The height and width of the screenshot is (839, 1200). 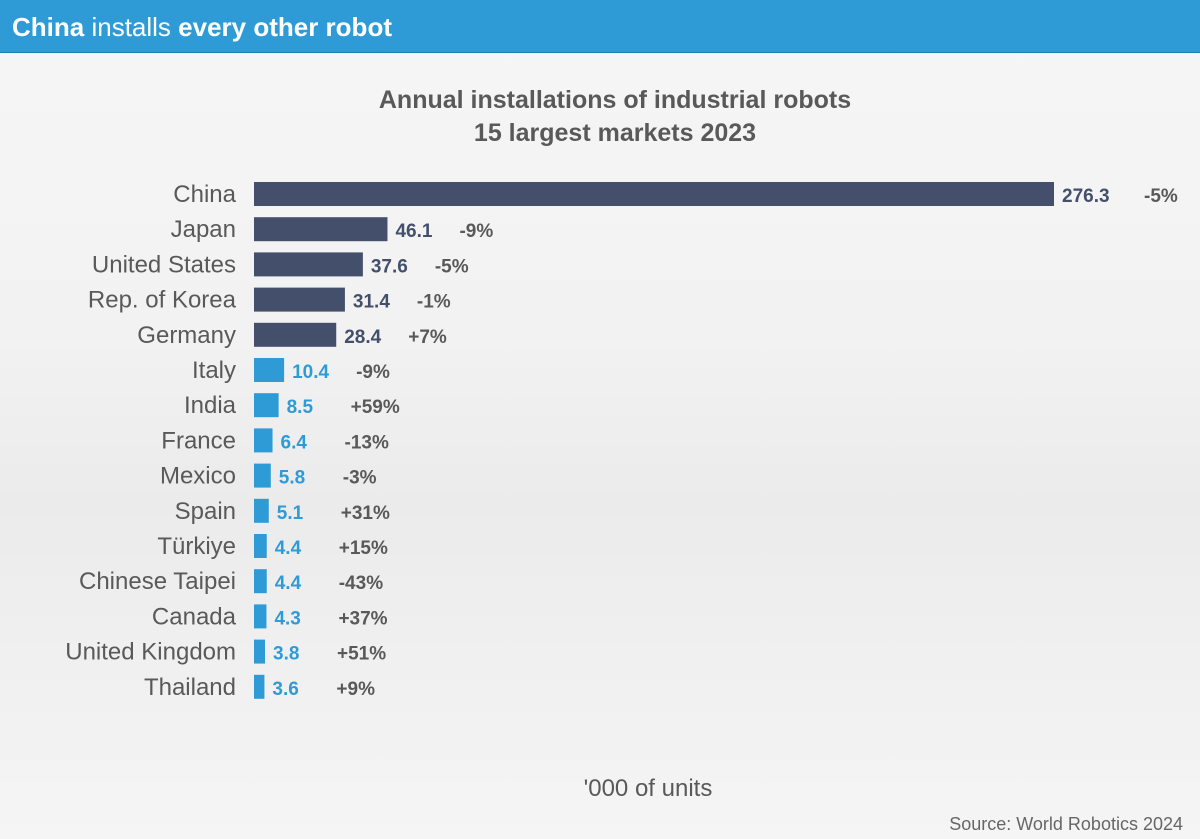 What do you see at coordinates (198, 440) in the screenshot?
I see `category-label: France` at bounding box center [198, 440].